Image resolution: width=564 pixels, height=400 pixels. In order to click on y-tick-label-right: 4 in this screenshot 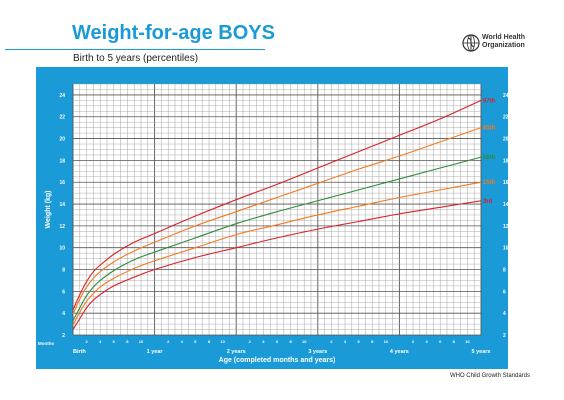, I will do `click(504, 314)`.